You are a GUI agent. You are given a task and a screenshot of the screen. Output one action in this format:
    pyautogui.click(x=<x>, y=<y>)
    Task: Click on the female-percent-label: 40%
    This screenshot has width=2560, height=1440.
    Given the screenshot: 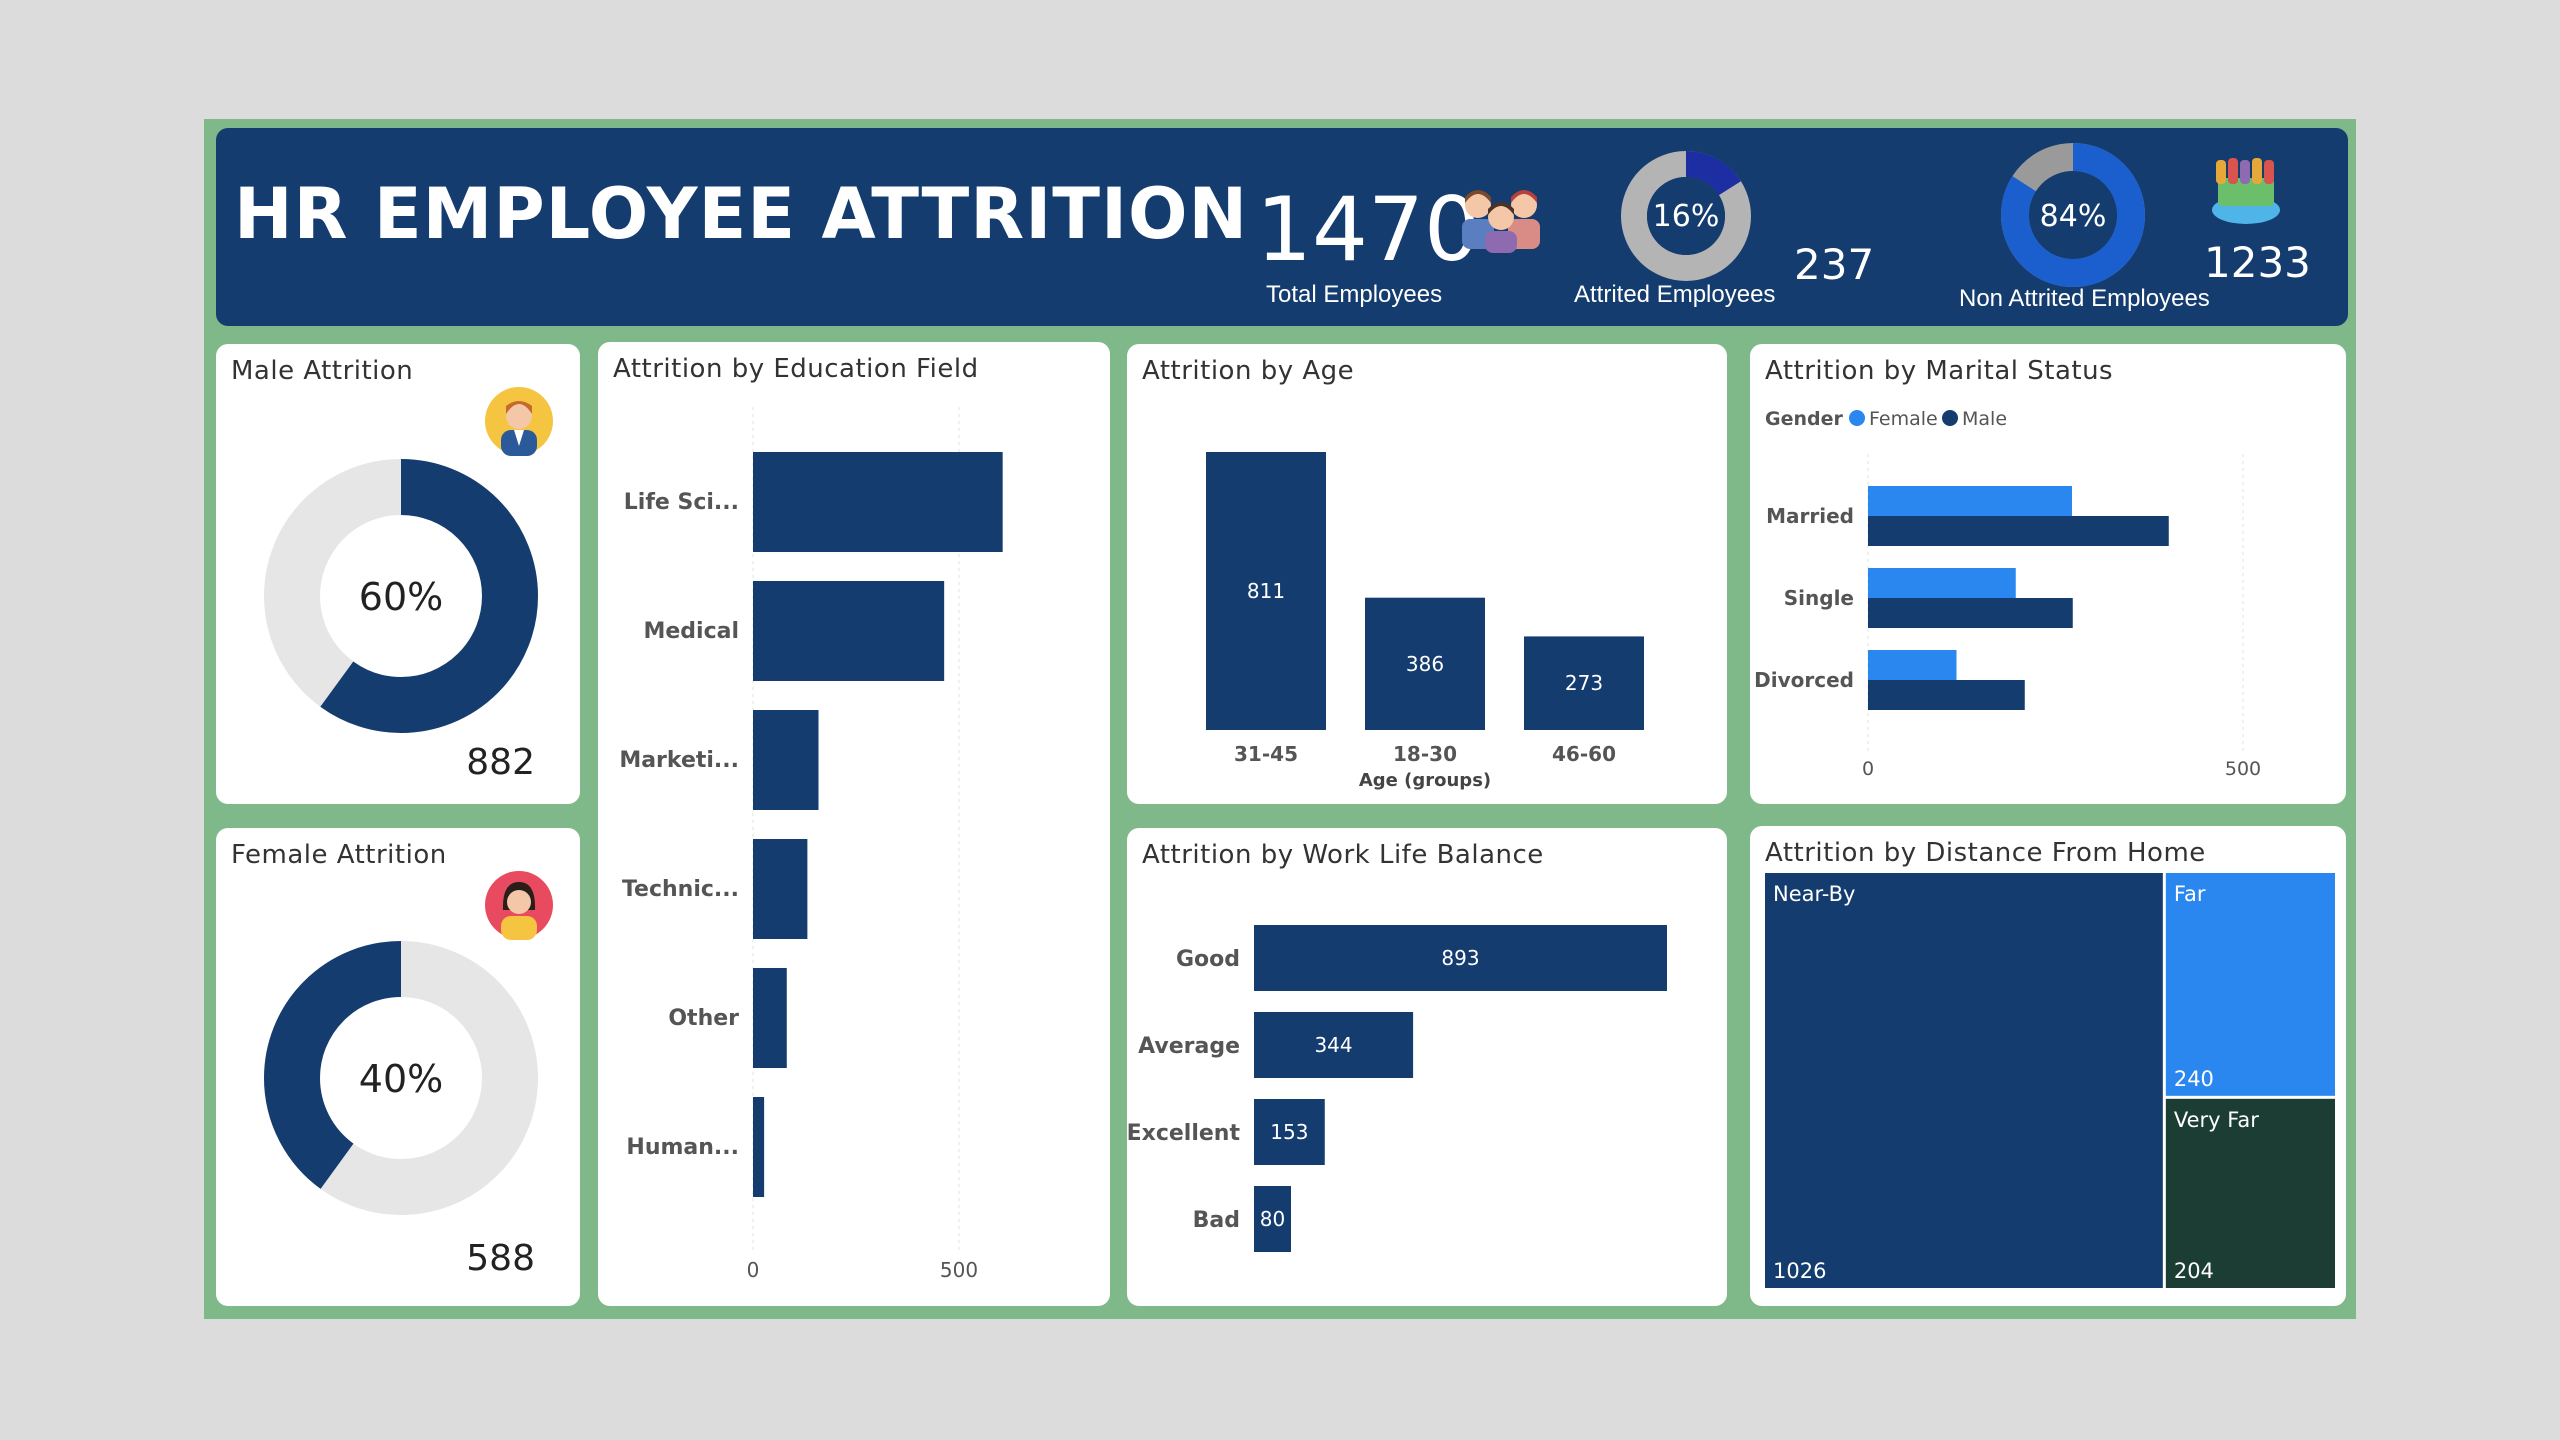 What is the action you would take?
    pyautogui.click(x=401, y=1079)
    